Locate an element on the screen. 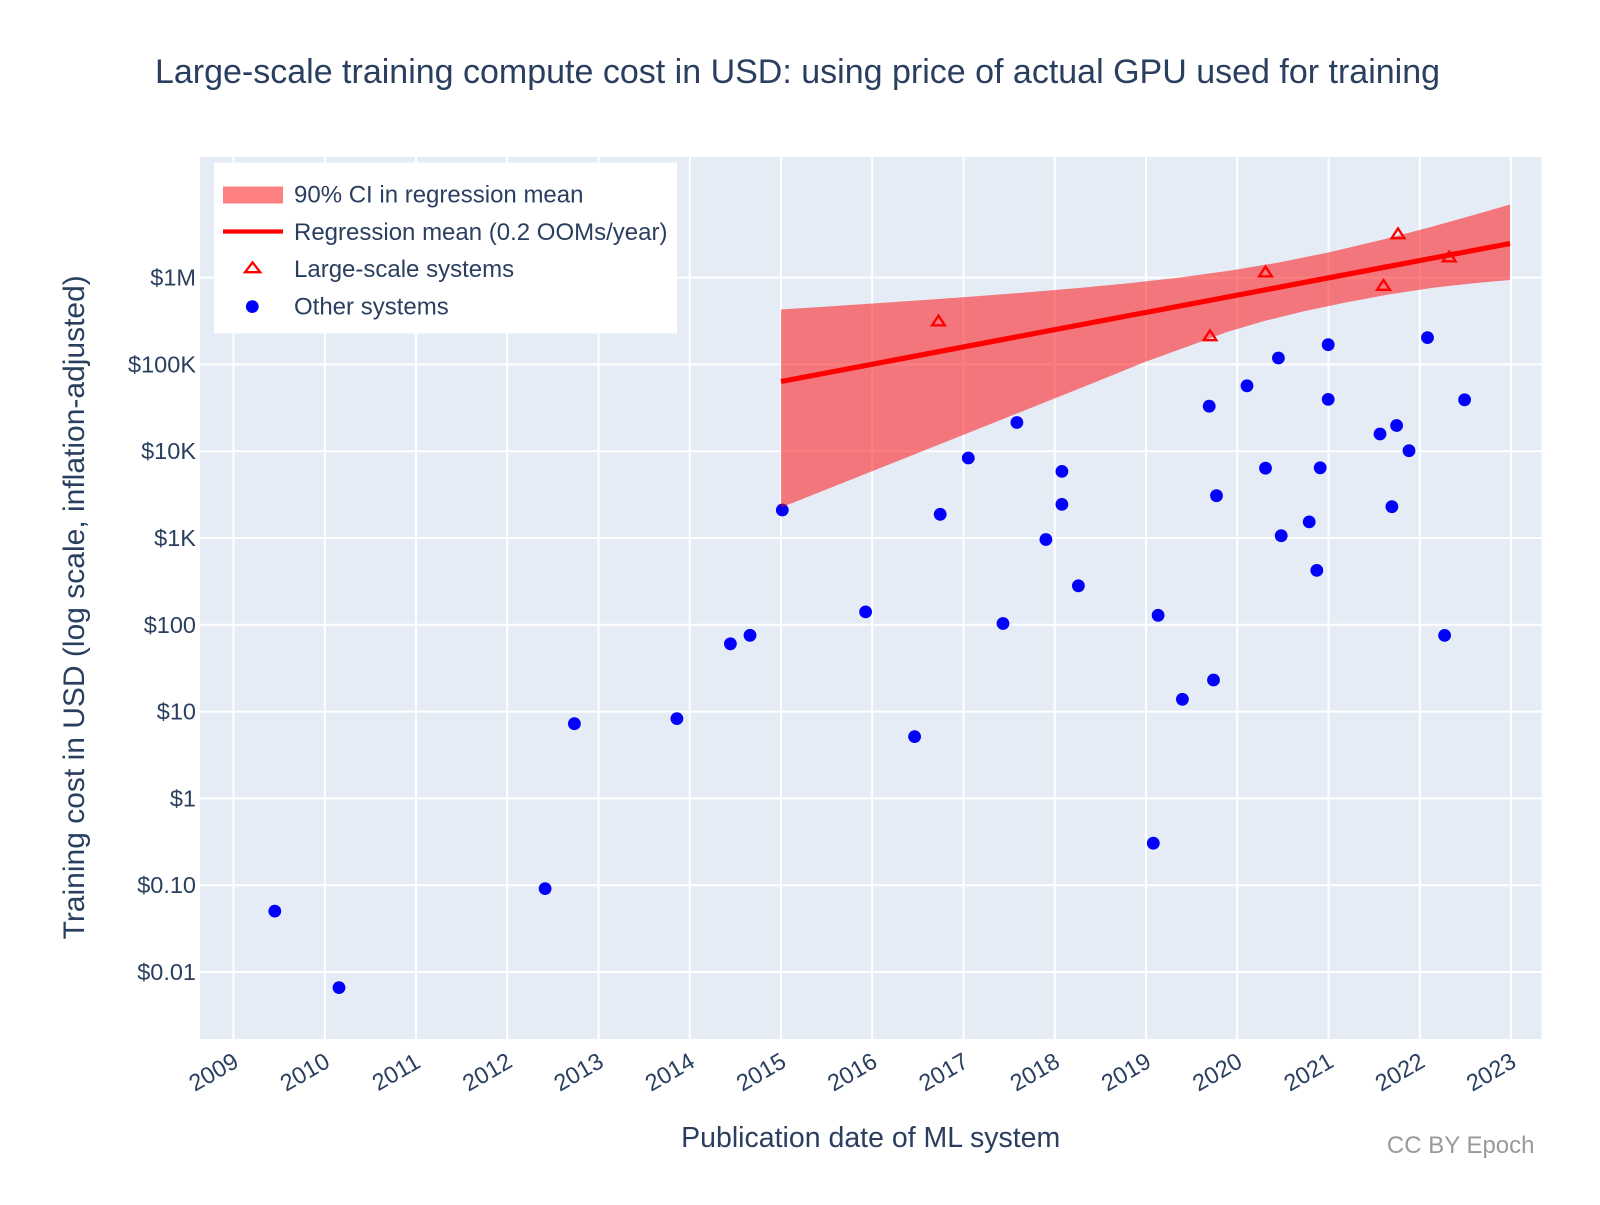 This screenshot has width=1600, height=1205. svg-text: $1M is located at coordinates (173, 278).